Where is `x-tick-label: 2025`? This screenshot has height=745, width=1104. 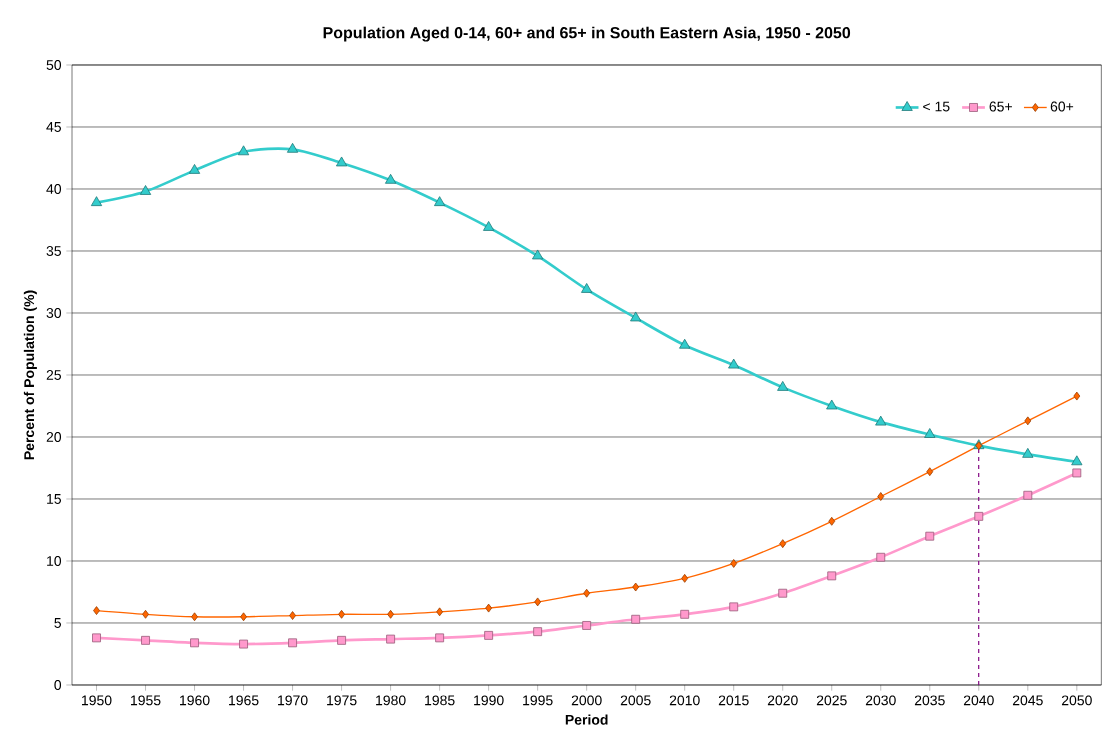 x-tick-label: 2025 is located at coordinates (831, 700).